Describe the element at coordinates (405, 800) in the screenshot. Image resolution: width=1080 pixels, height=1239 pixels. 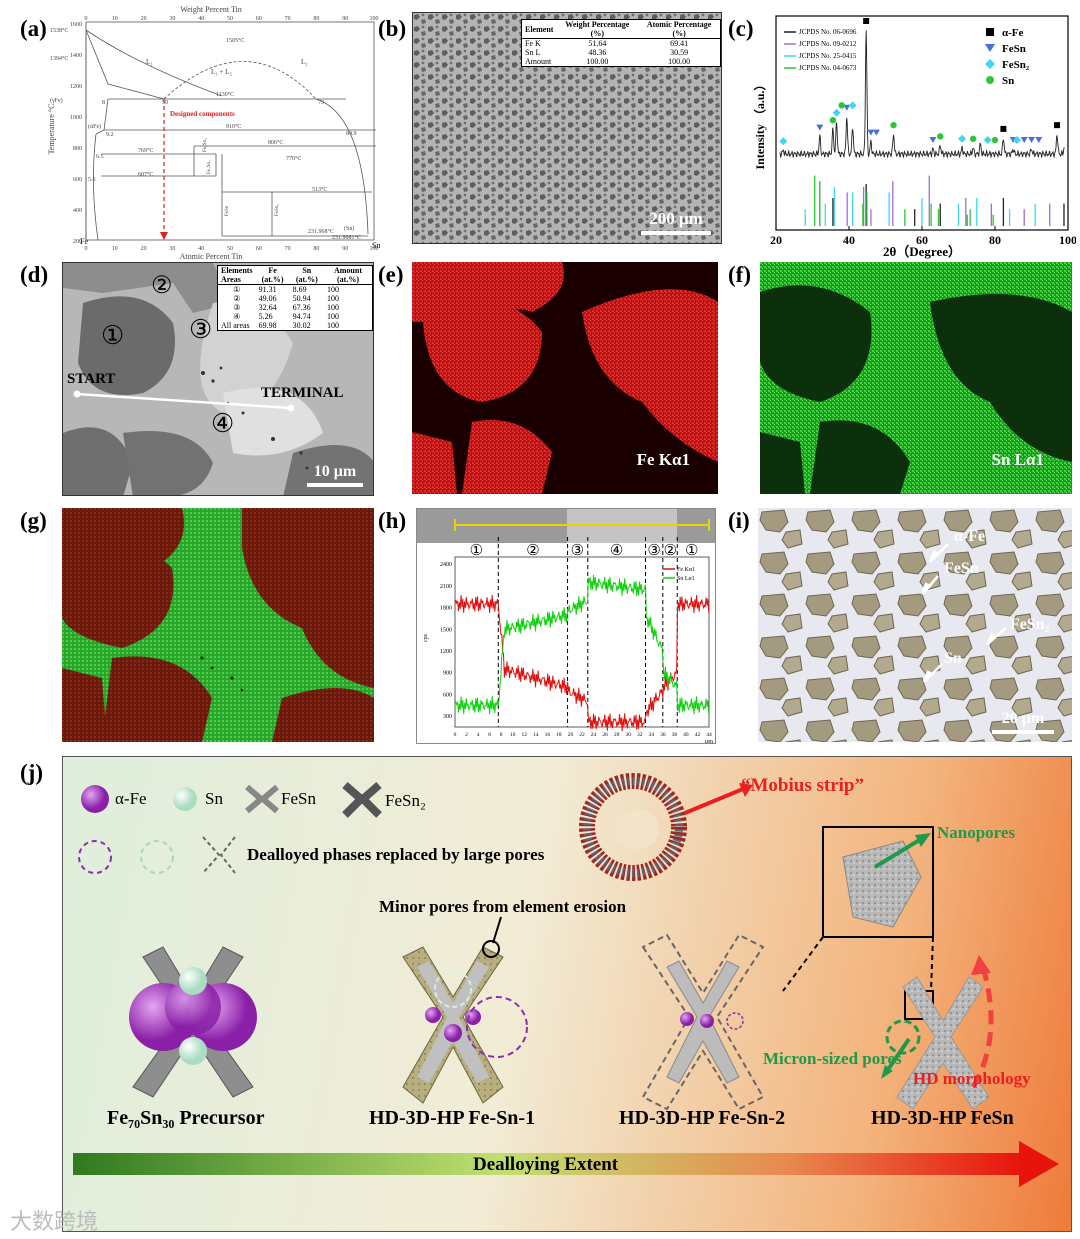
I see `legend-fesn2: FeSn₂` at that location.